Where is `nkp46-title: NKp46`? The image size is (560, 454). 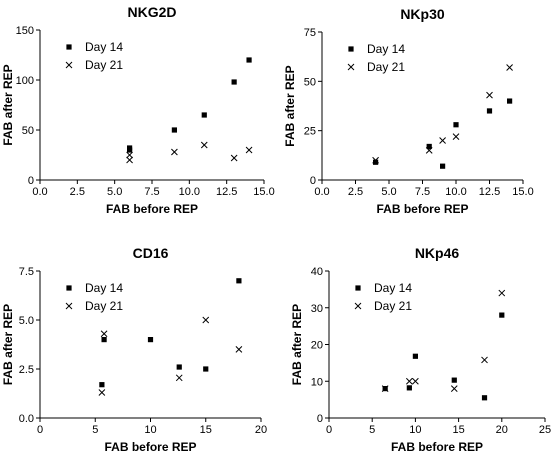
nkp46-title: NKp46 is located at coordinates (437, 253).